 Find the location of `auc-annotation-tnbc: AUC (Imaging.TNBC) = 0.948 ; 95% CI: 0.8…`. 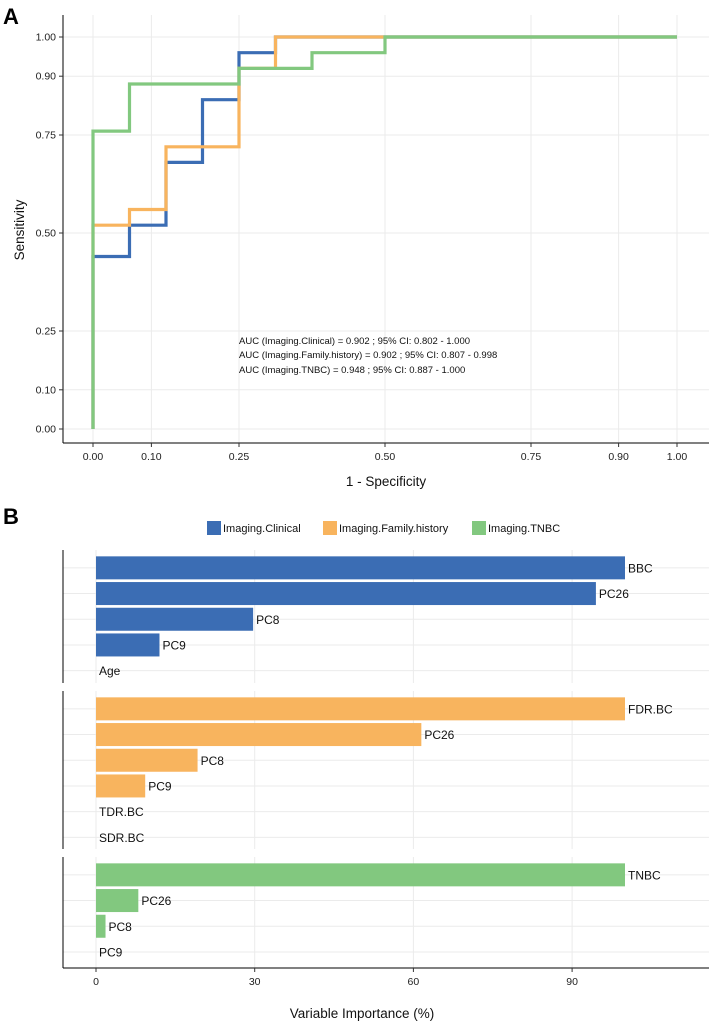

auc-annotation-tnbc: AUC (Imaging.TNBC) = 0.948 ; 95% CI: 0.8… is located at coordinates (352, 370).